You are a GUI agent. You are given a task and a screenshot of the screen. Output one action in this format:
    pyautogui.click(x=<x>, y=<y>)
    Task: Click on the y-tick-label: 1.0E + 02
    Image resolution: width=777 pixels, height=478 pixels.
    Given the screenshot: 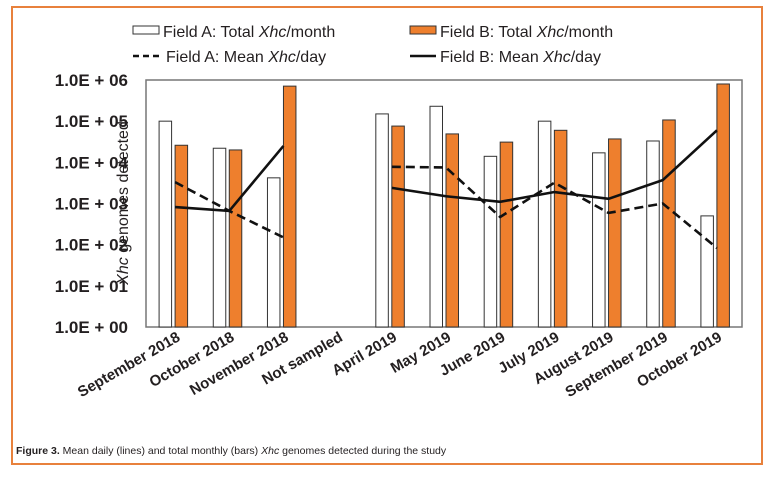 What is the action you would take?
    pyautogui.click(x=91, y=245)
    